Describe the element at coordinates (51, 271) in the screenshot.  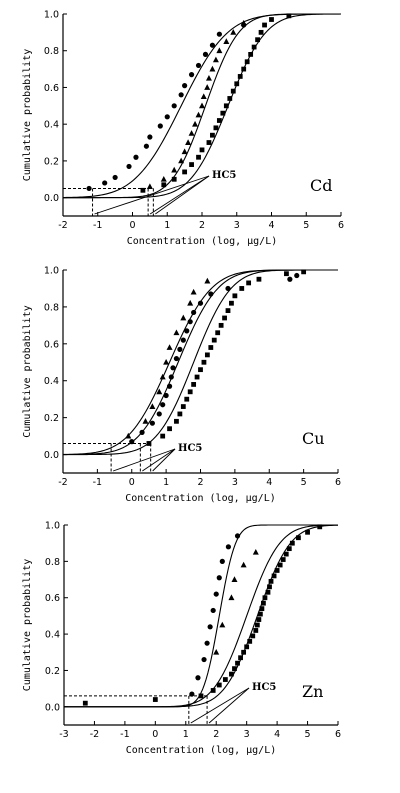
I see `y-tick-label: 1.0` at that location.